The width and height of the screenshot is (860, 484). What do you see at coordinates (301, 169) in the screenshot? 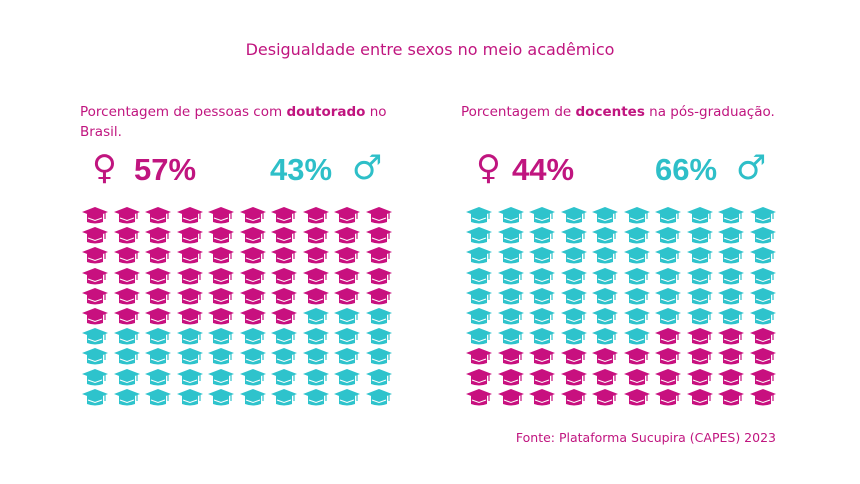
I see `left-male-percent: 43%` at bounding box center [301, 169].